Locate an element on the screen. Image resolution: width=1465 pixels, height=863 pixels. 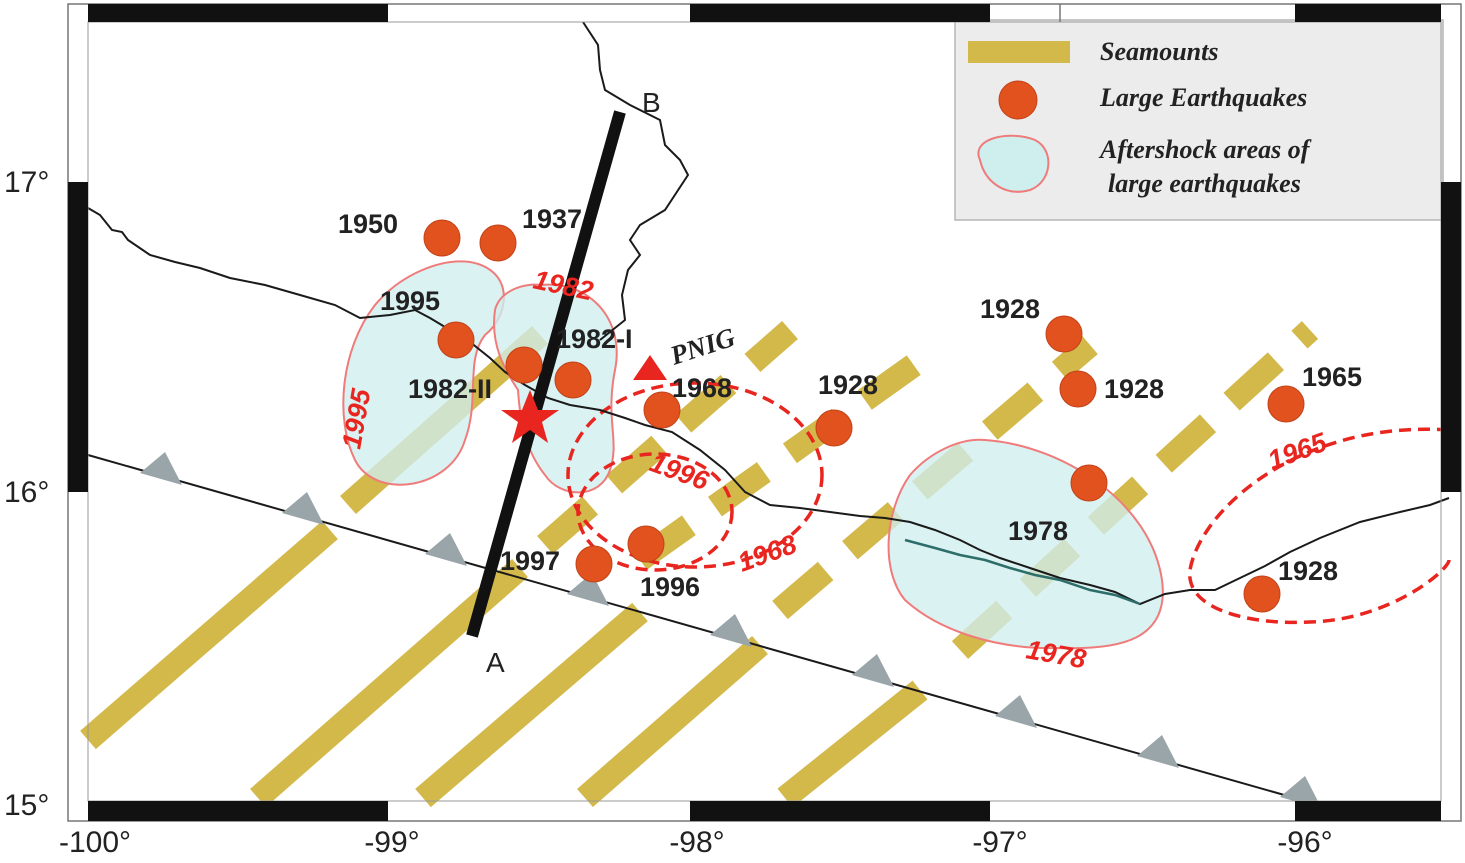
x-tick-label: -98° is located at coordinates (696, 842).